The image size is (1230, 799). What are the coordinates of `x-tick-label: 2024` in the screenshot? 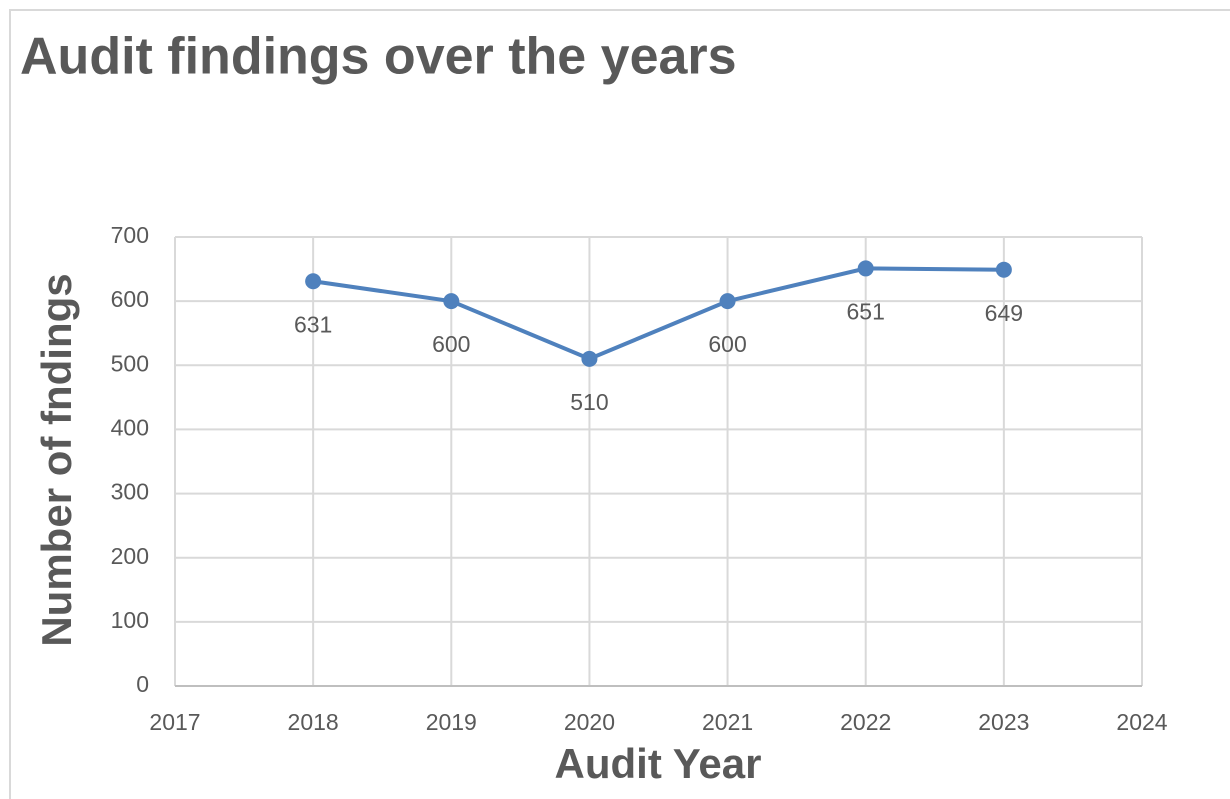 It's located at (1141, 722).